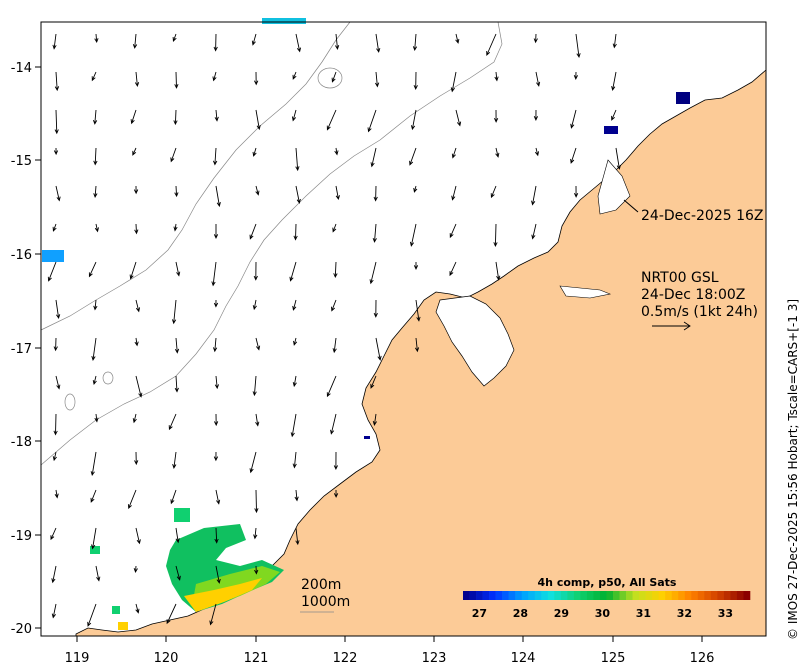 The image size is (810, 672). Describe the element at coordinates (684, 613) in the screenshot. I see `colorbar-tick-label: 32` at that location.